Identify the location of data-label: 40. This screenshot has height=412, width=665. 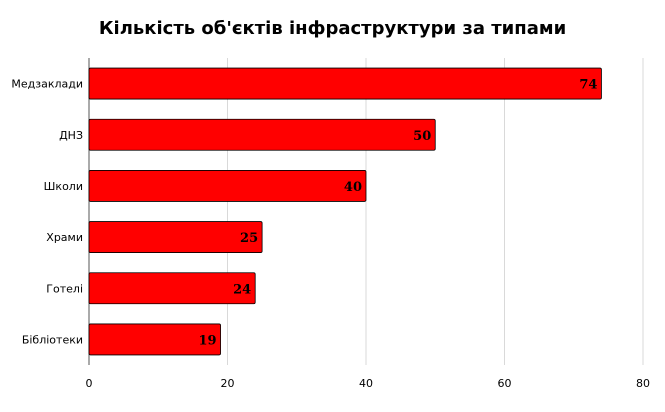
(353, 187).